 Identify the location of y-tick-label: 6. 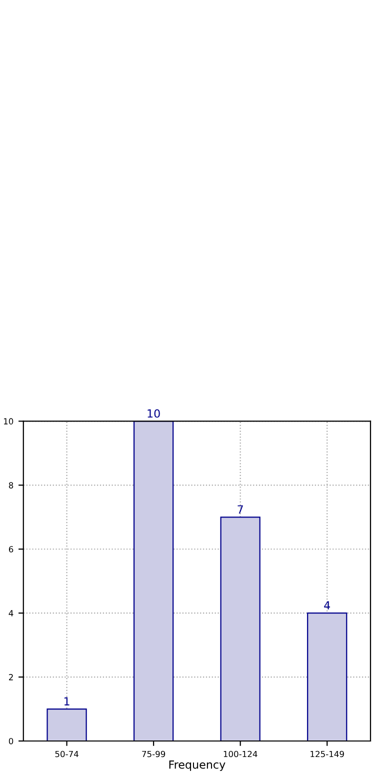
(11, 549).